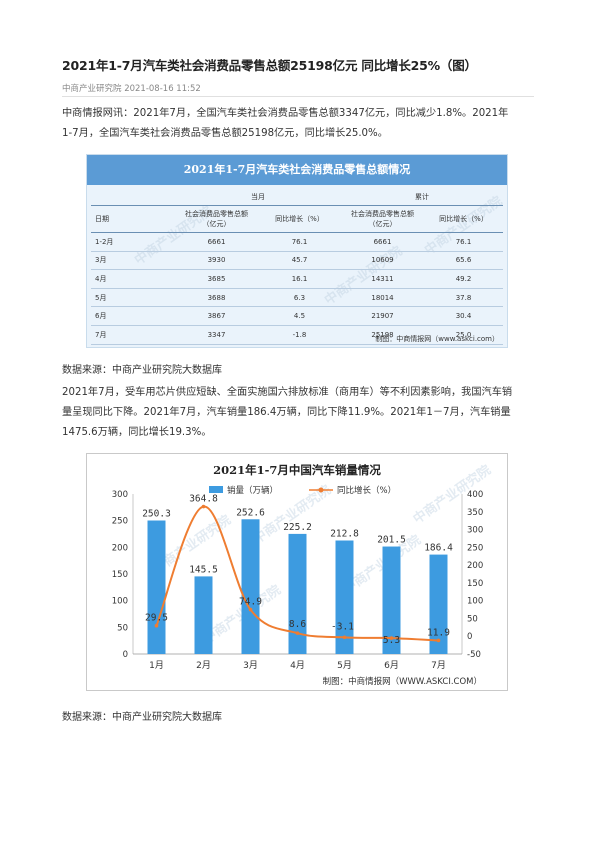 Image resolution: width=595 pixels, height=842 pixels. Describe the element at coordinates (463, 298) in the screenshot. I see `cell-cum-growth: 37.8` at that location.